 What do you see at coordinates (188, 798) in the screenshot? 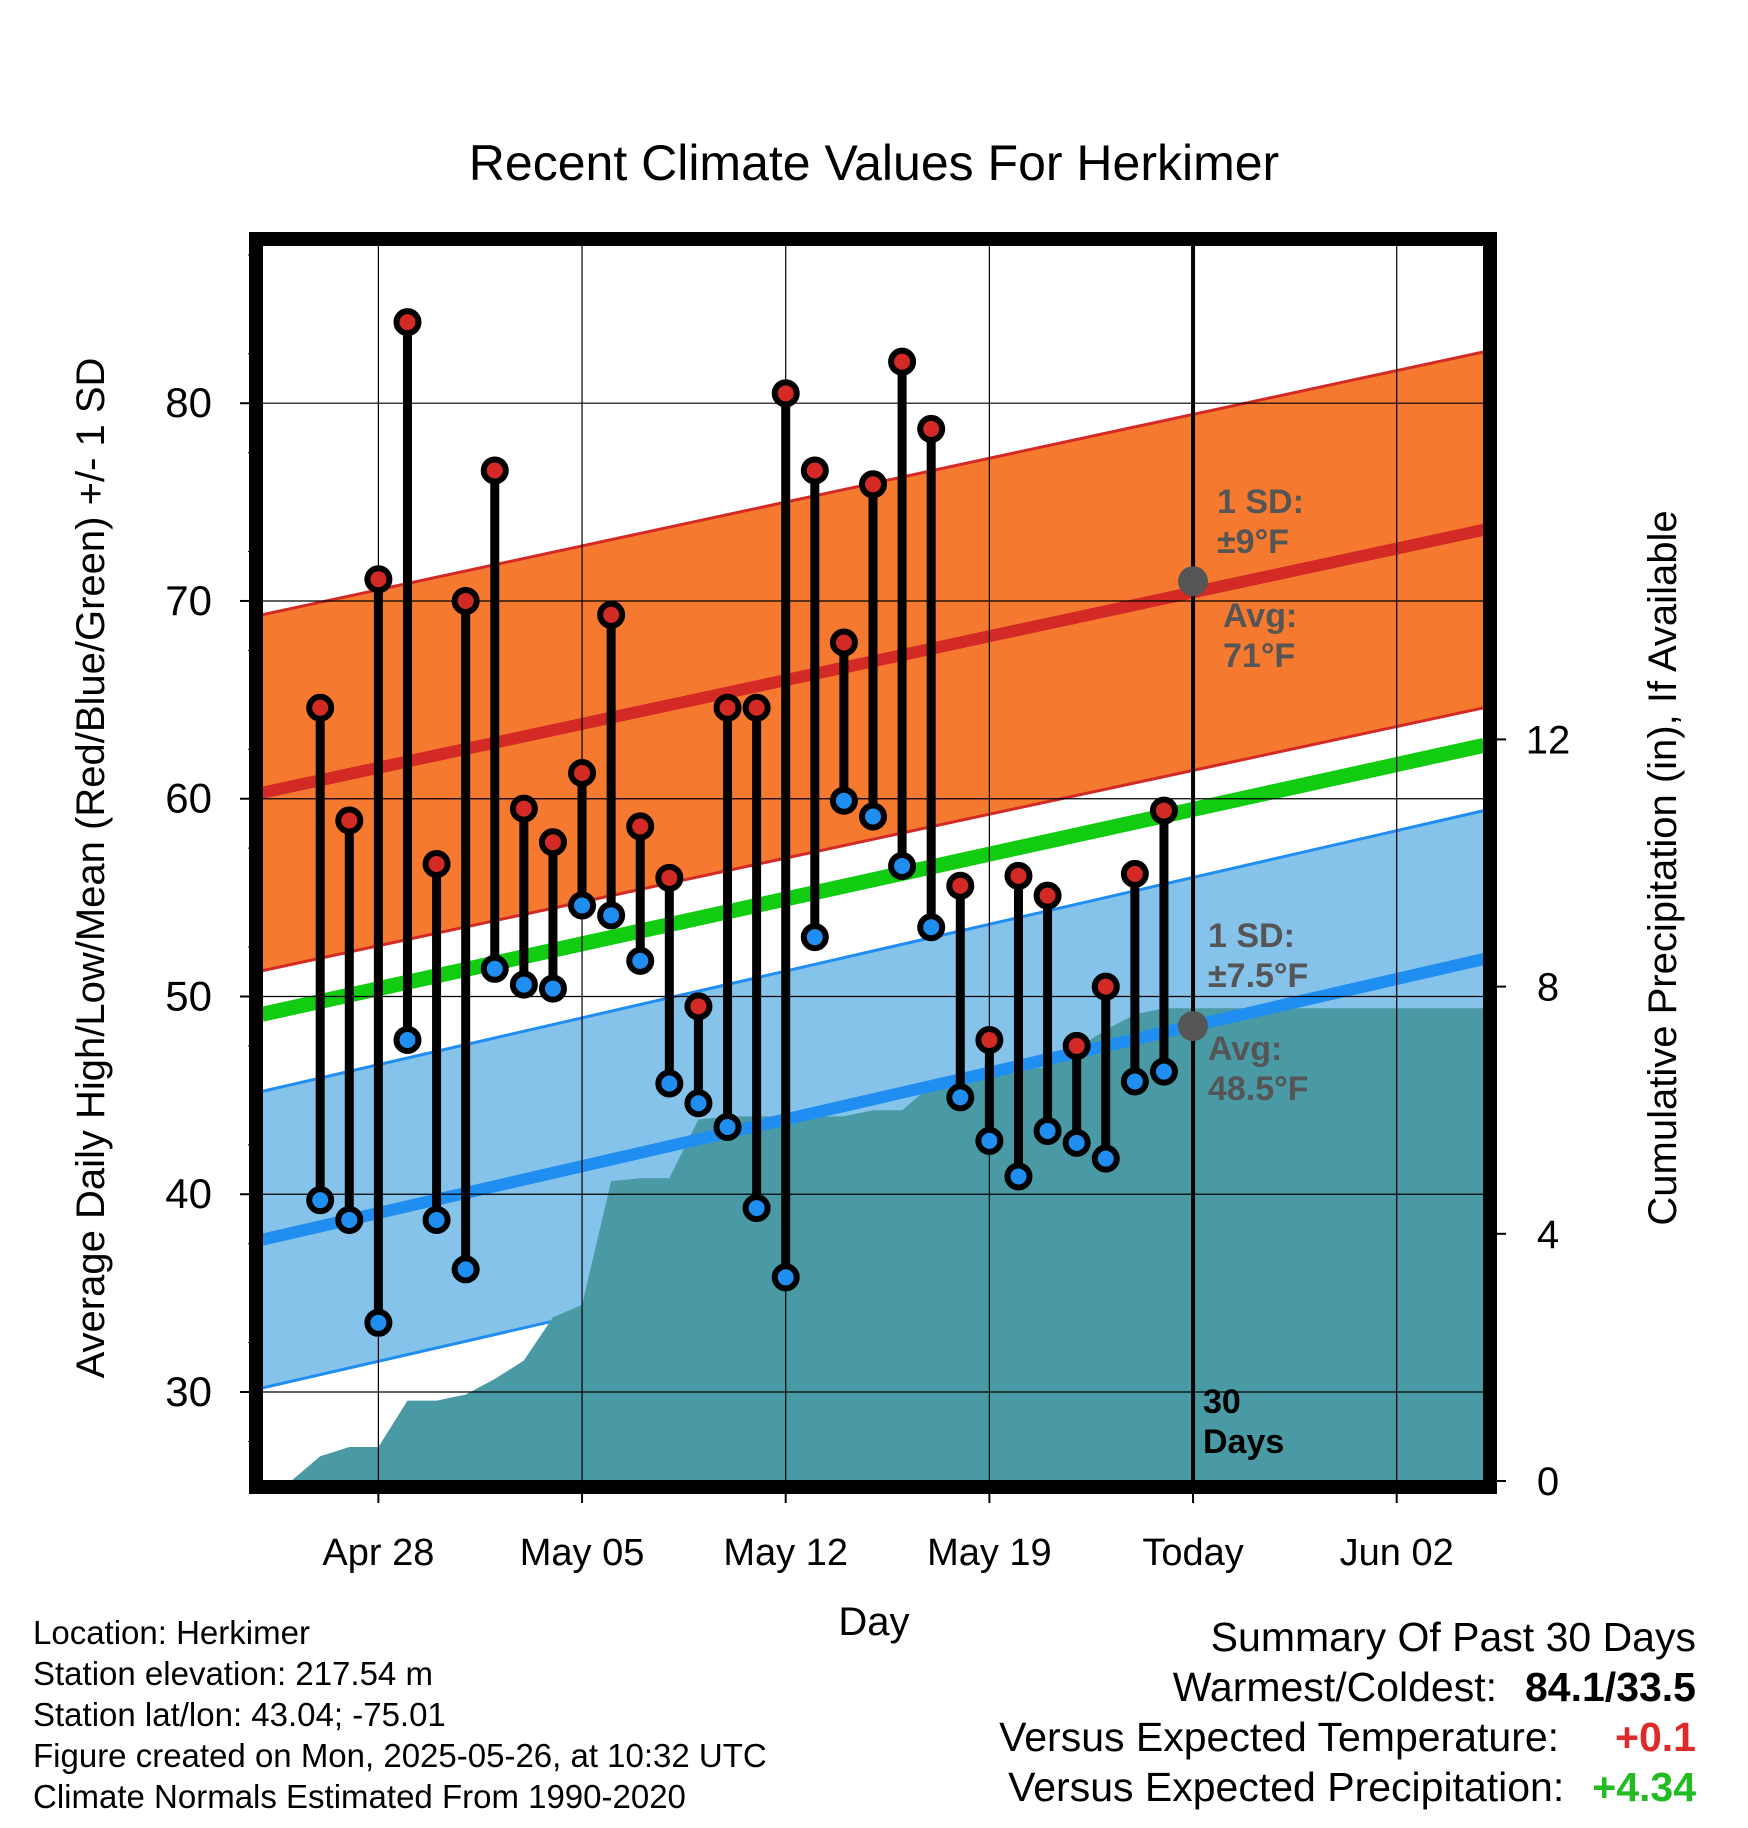
I see `y-tick-label: 60` at bounding box center [188, 798].